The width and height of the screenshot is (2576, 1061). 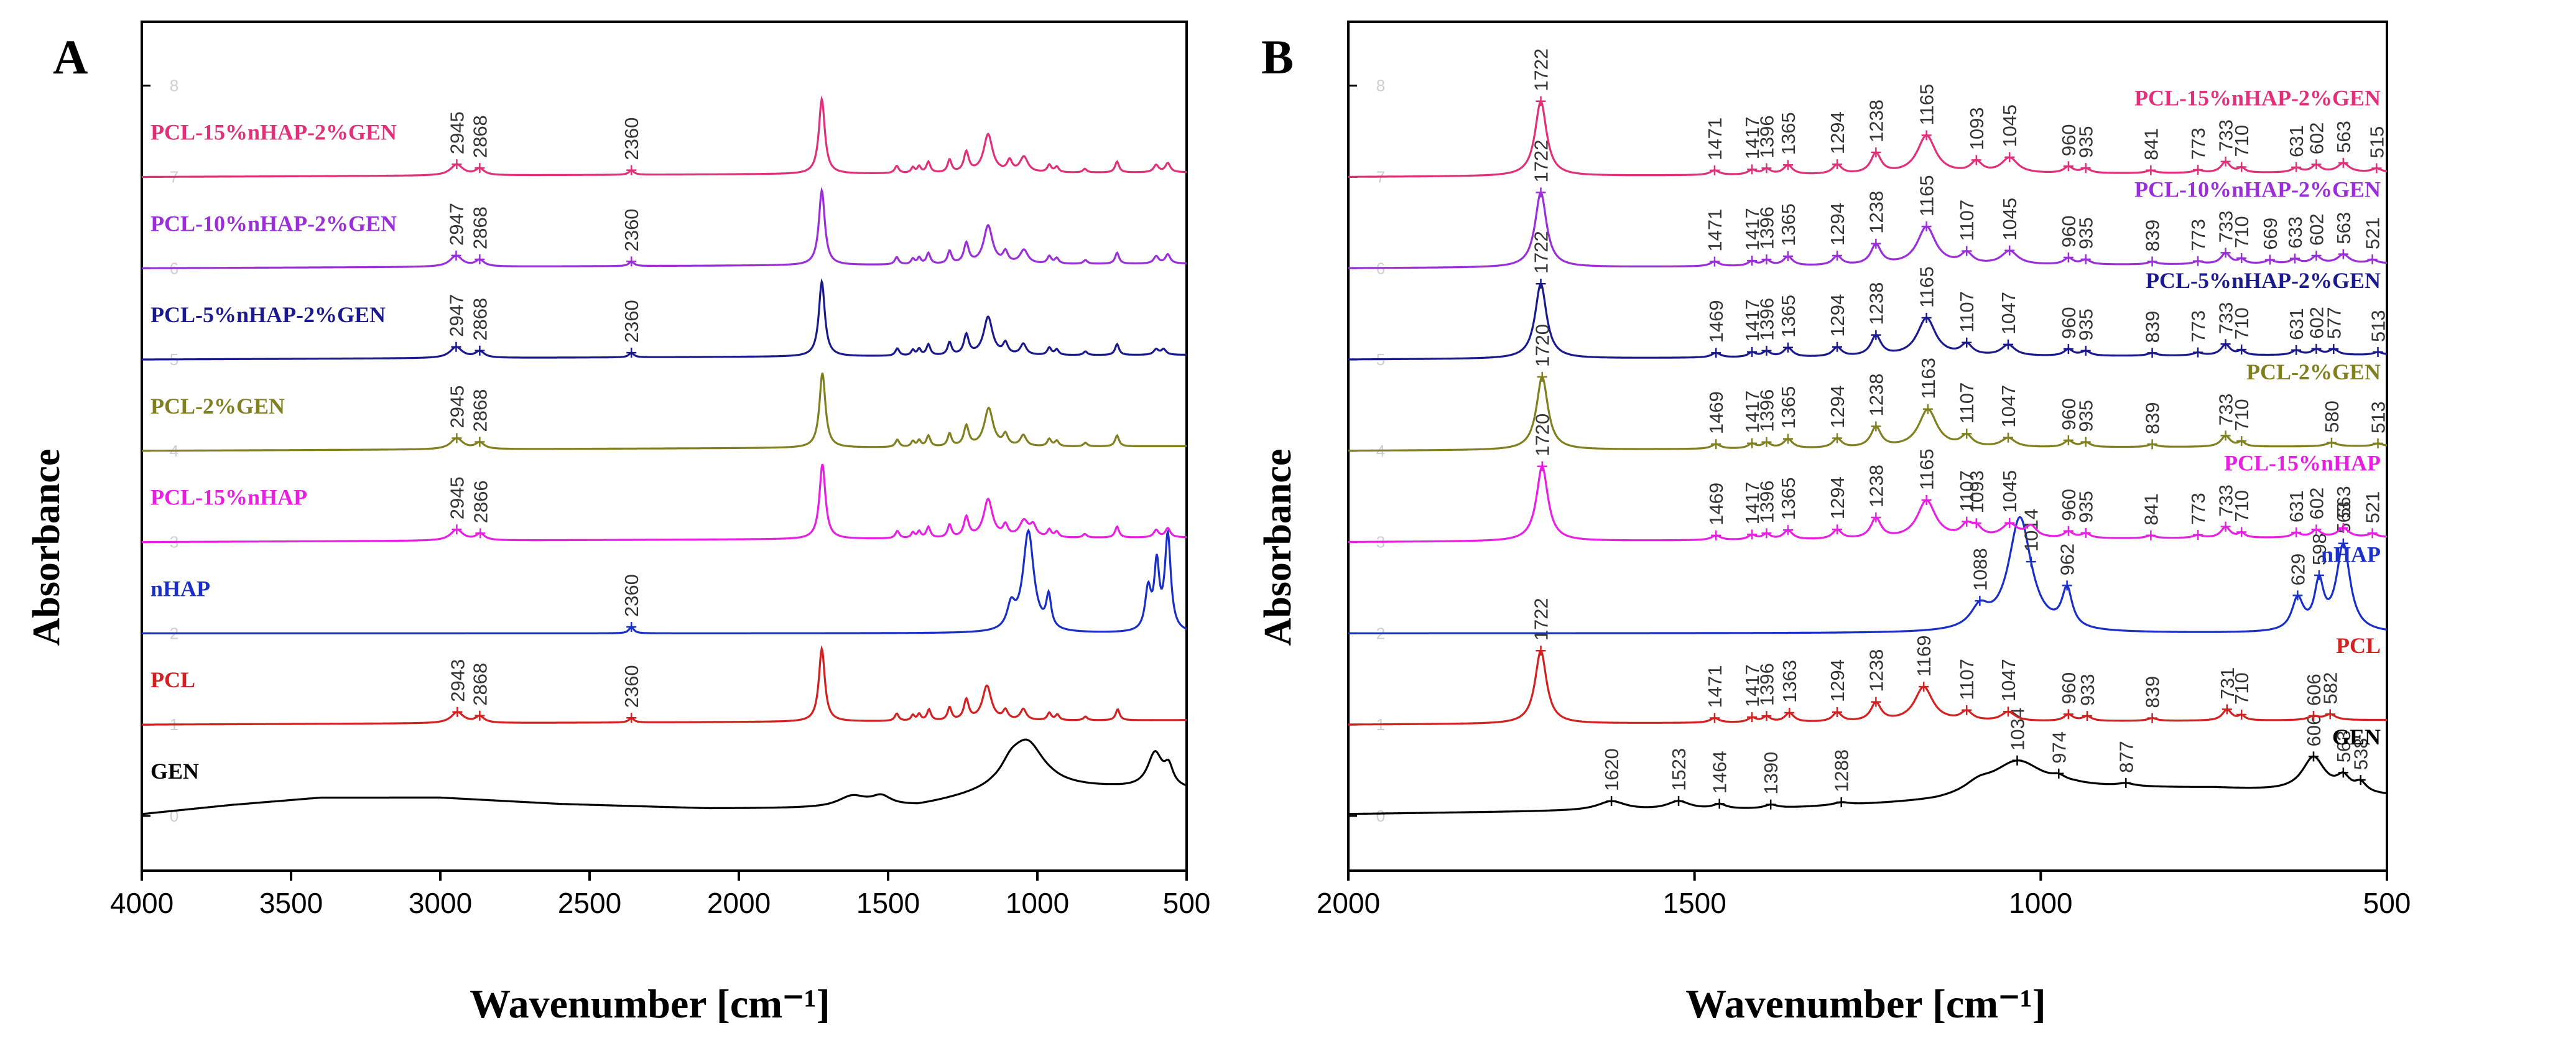 What do you see at coordinates (1868, 321) in the screenshot?
I see `series-line-pcl-5-nhap-2-gen` at bounding box center [1868, 321].